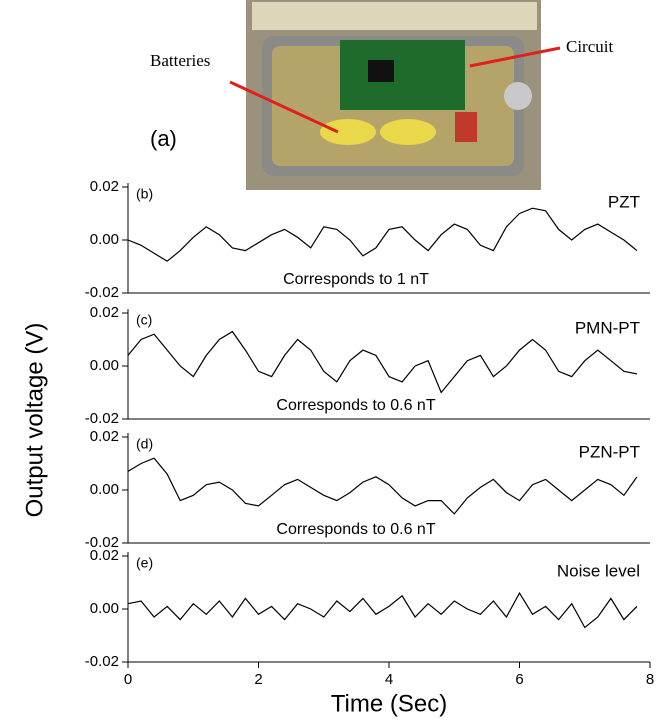 The height and width of the screenshot is (728, 662). Describe the element at coordinates (389, 679) in the screenshot. I see `x-tick-label: 4` at that location.